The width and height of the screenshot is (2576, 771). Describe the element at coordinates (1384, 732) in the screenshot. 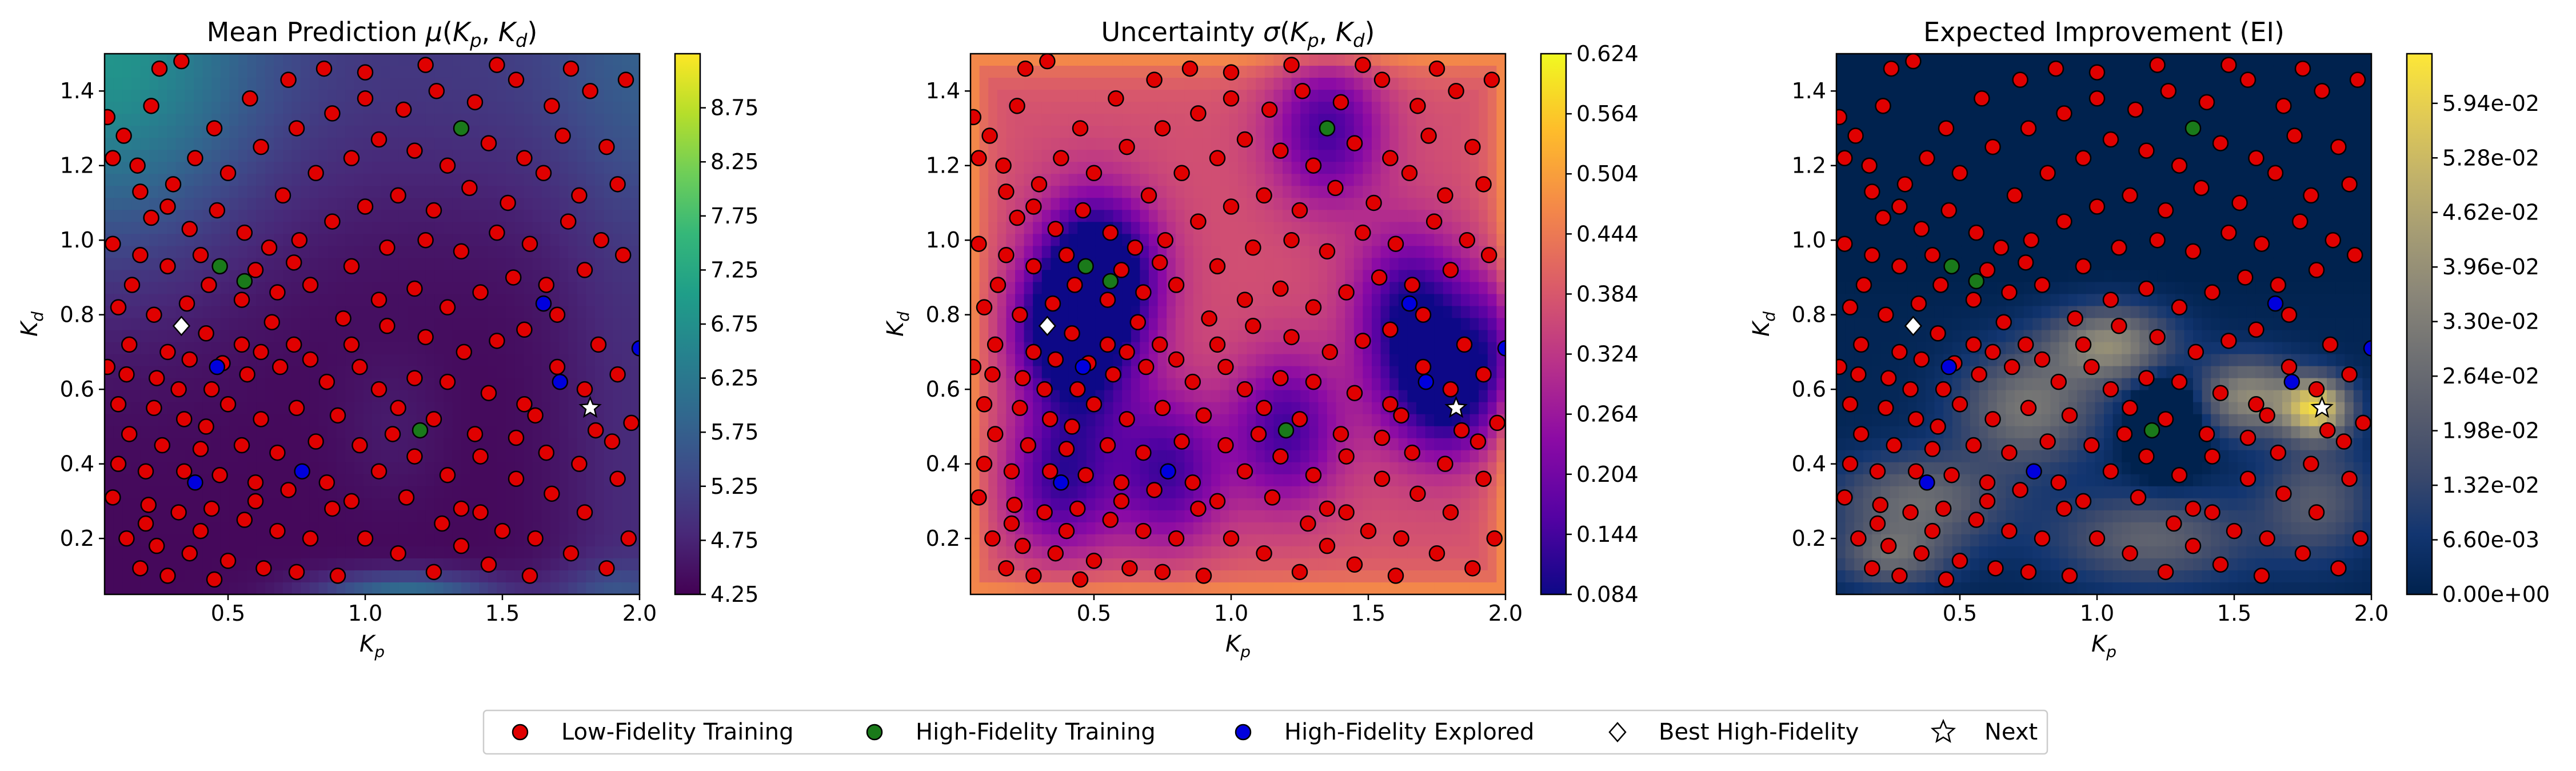

I see `legend-entry: High-Fidelity Explored` at that location.